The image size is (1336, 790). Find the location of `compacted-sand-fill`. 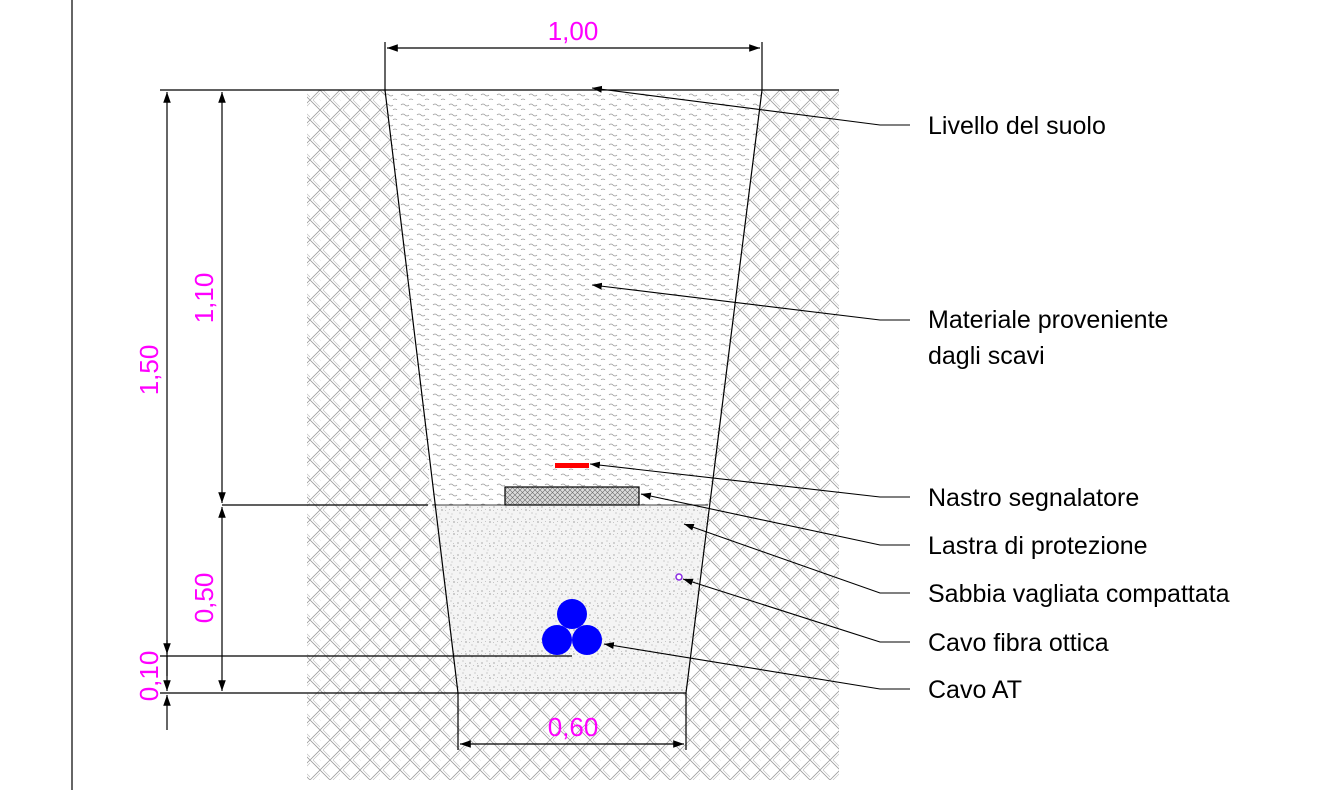

compacted-sand-fill is located at coordinates (570, 599).